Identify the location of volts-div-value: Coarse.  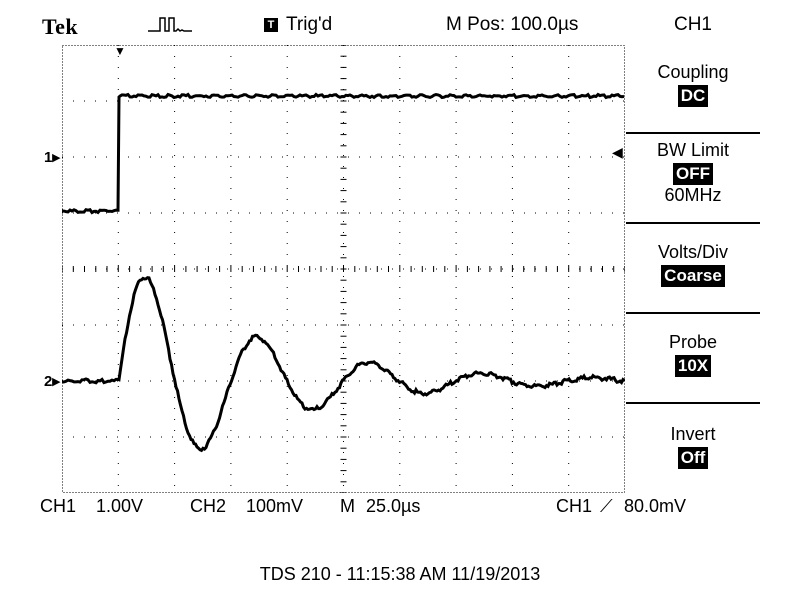
(693, 276).